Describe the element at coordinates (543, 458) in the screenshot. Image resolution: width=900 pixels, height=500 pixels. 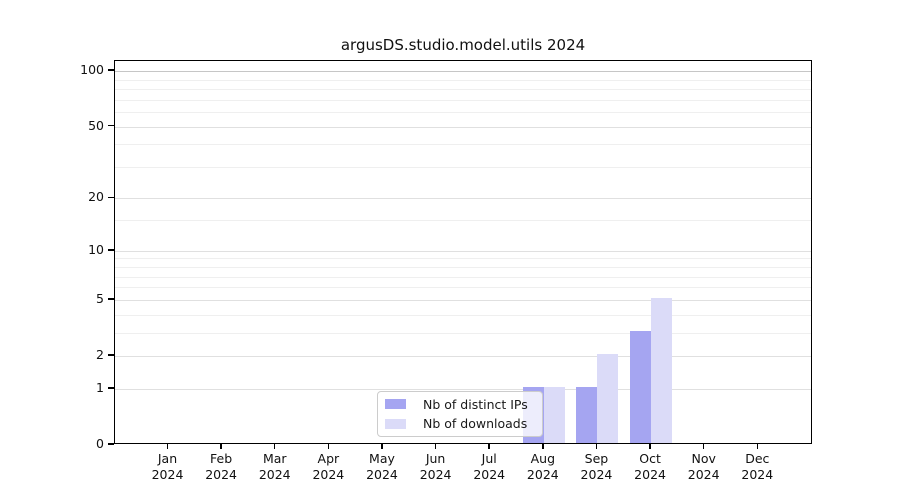
I see `x-tick-month: Aug` at that location.